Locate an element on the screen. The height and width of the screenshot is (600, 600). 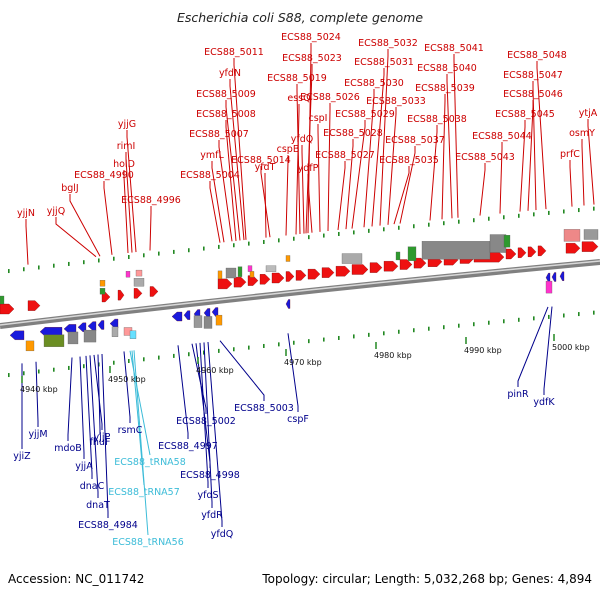
gene-label-top: ydfP is located at coordinates (308, 168).